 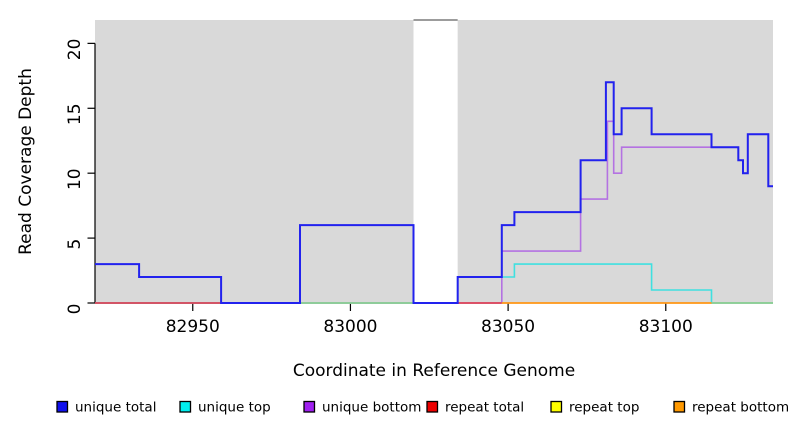 What do you see at coordinates (234, 408) in the screenshot?
I see `legend-label-unique-top: unique top` at bounding box center [234, 408].